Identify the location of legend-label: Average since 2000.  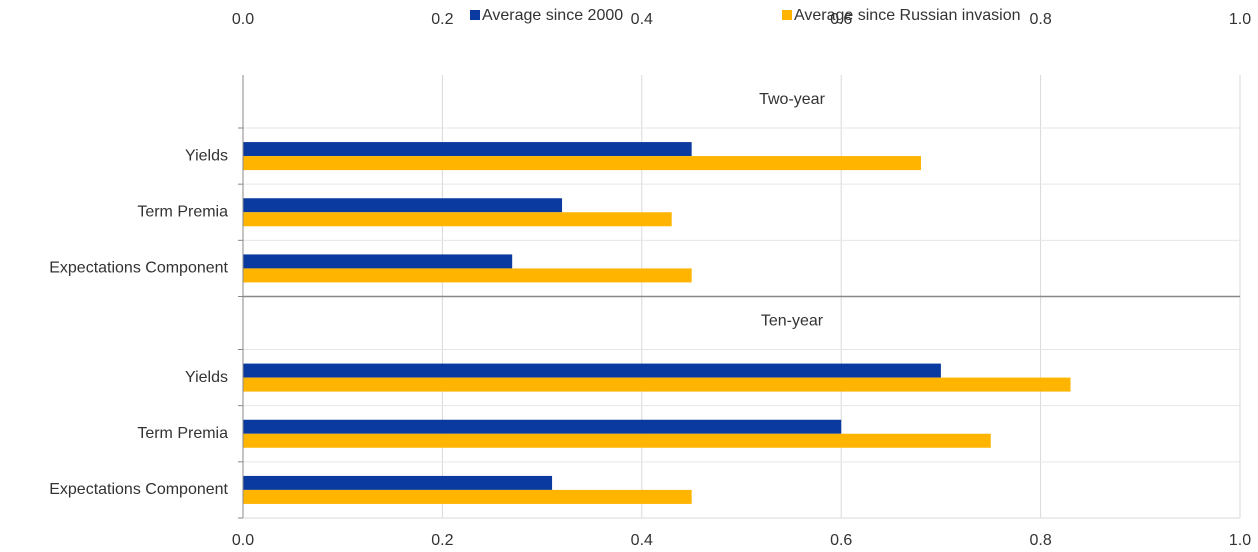
(552, 15).